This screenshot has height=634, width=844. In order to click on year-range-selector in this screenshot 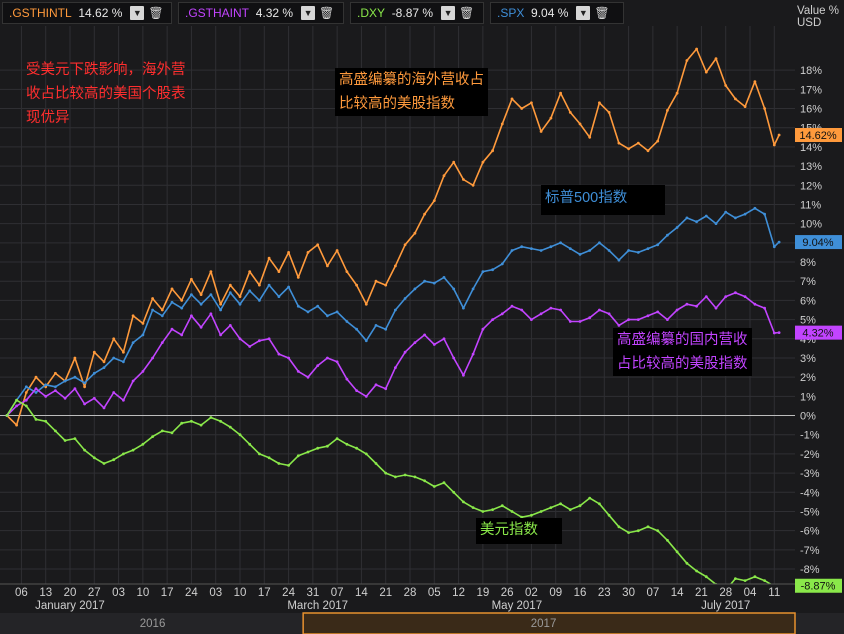, I will do `click(549, 623)`.